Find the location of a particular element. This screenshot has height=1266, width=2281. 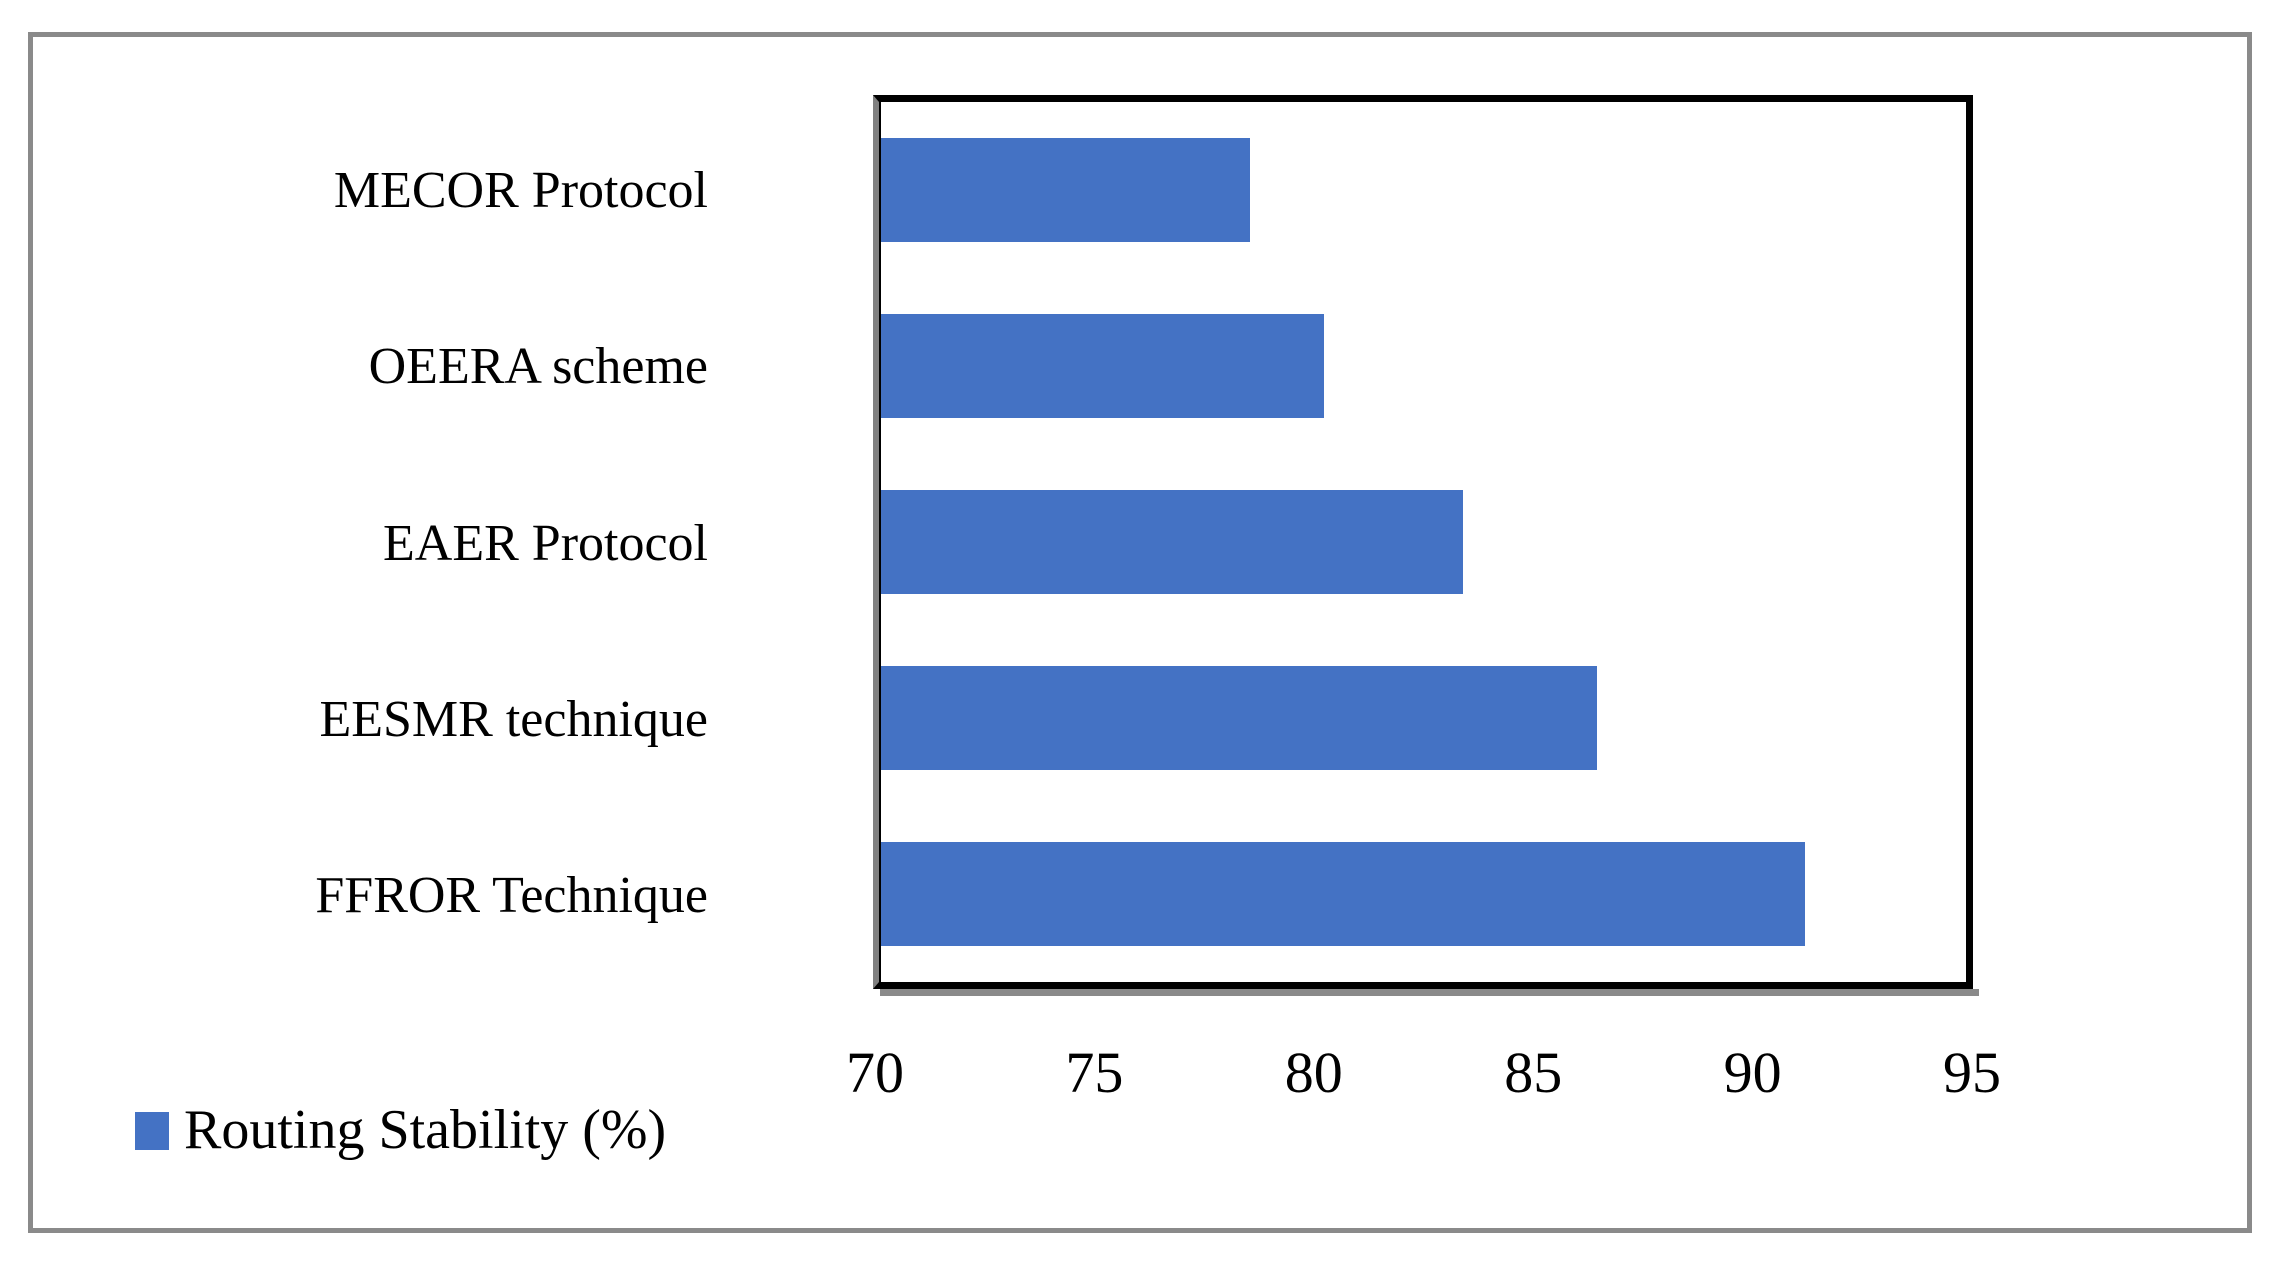

x-tick-label: 90 is located at coordinates (1752, 1072).